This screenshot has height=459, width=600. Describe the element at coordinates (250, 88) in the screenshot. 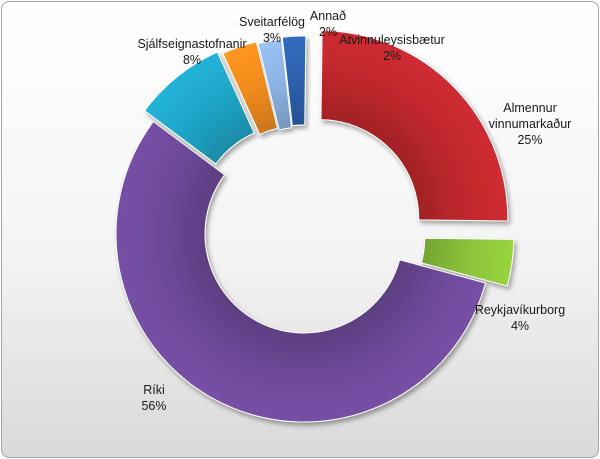

I see `slice-sveitarf-l-g` at that location.